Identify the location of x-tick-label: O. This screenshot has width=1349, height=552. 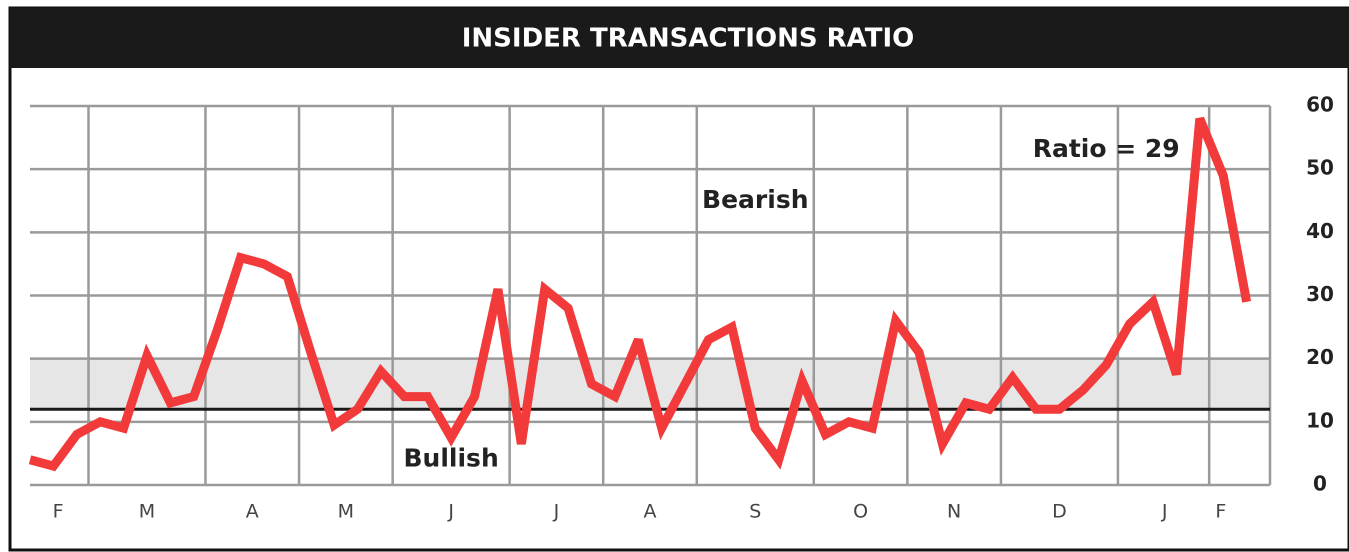
(860, 512).